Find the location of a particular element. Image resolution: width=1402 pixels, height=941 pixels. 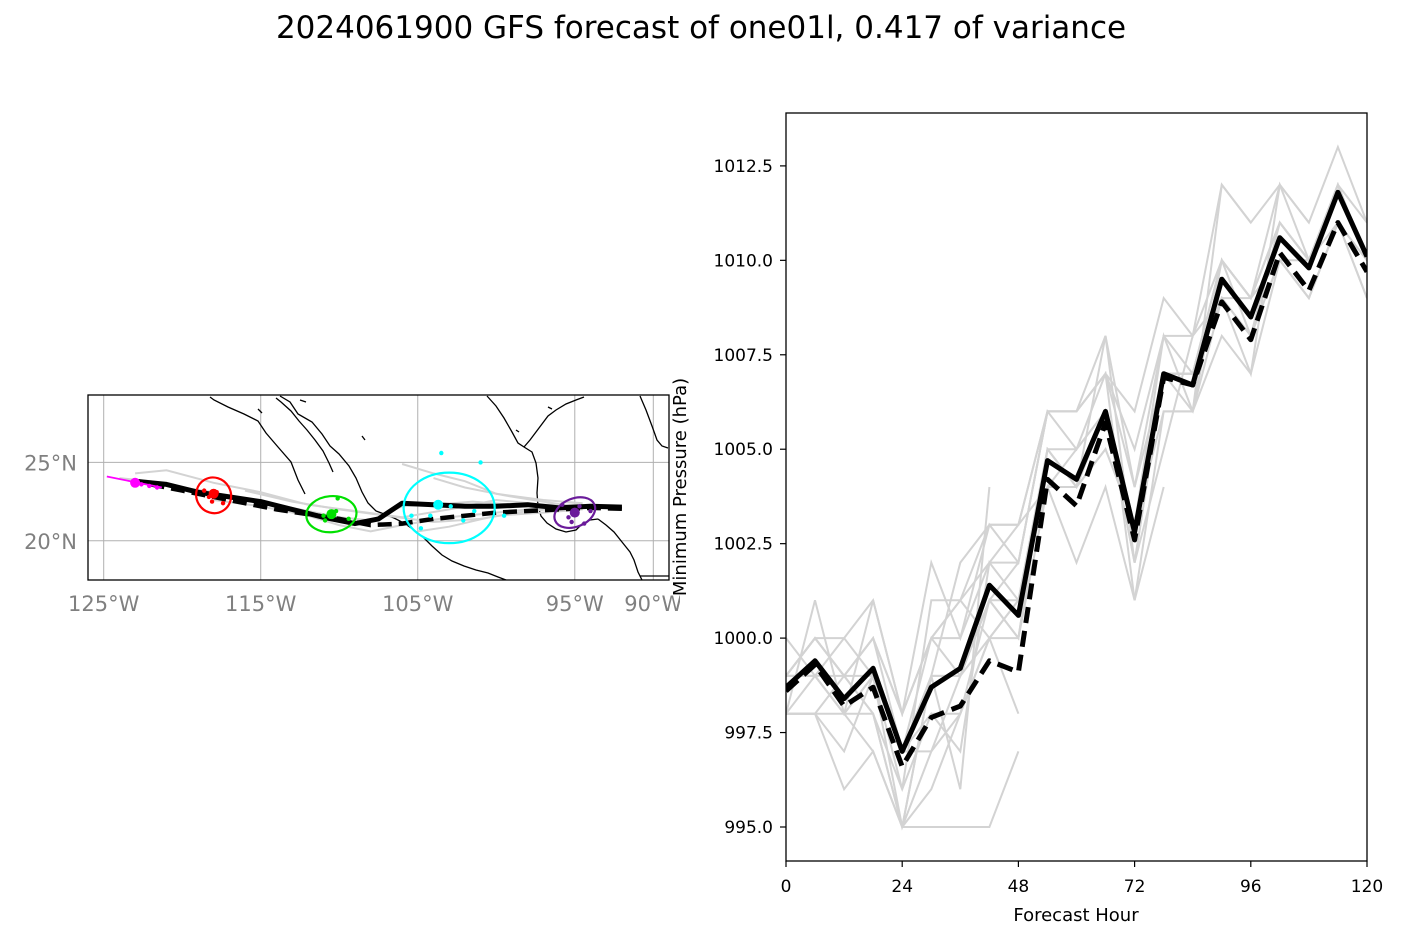

coastline-louisiana is located at coordinates (554, 422).